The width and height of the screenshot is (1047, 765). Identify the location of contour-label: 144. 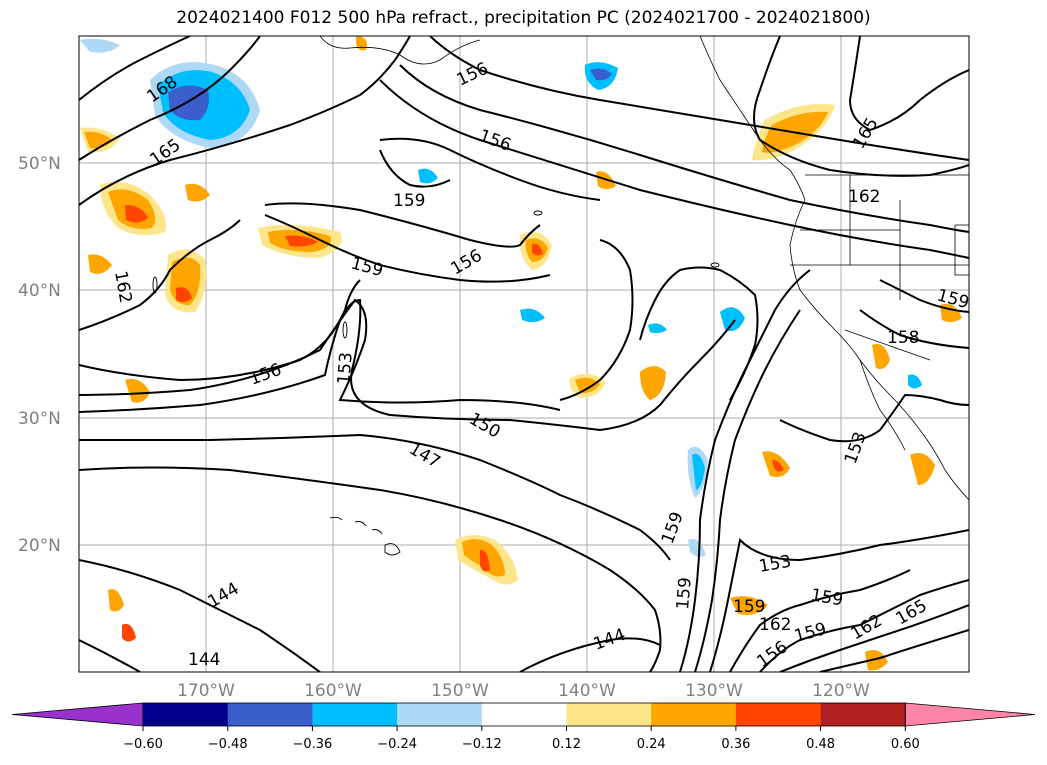
(204, 660).